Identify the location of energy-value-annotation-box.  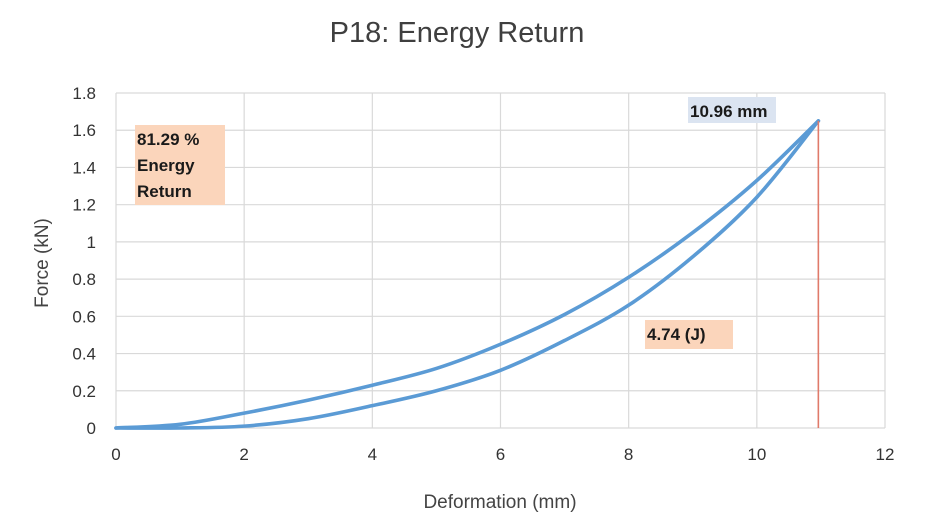
(689, 334).